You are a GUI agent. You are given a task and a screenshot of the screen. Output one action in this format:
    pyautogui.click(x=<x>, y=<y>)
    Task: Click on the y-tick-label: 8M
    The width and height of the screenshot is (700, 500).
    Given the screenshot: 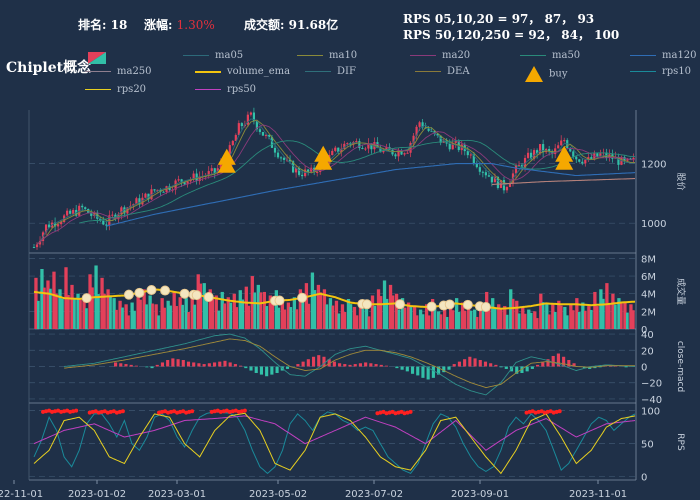 What is the action you would take?
    pyautogui.click(x=648, y=259)
    